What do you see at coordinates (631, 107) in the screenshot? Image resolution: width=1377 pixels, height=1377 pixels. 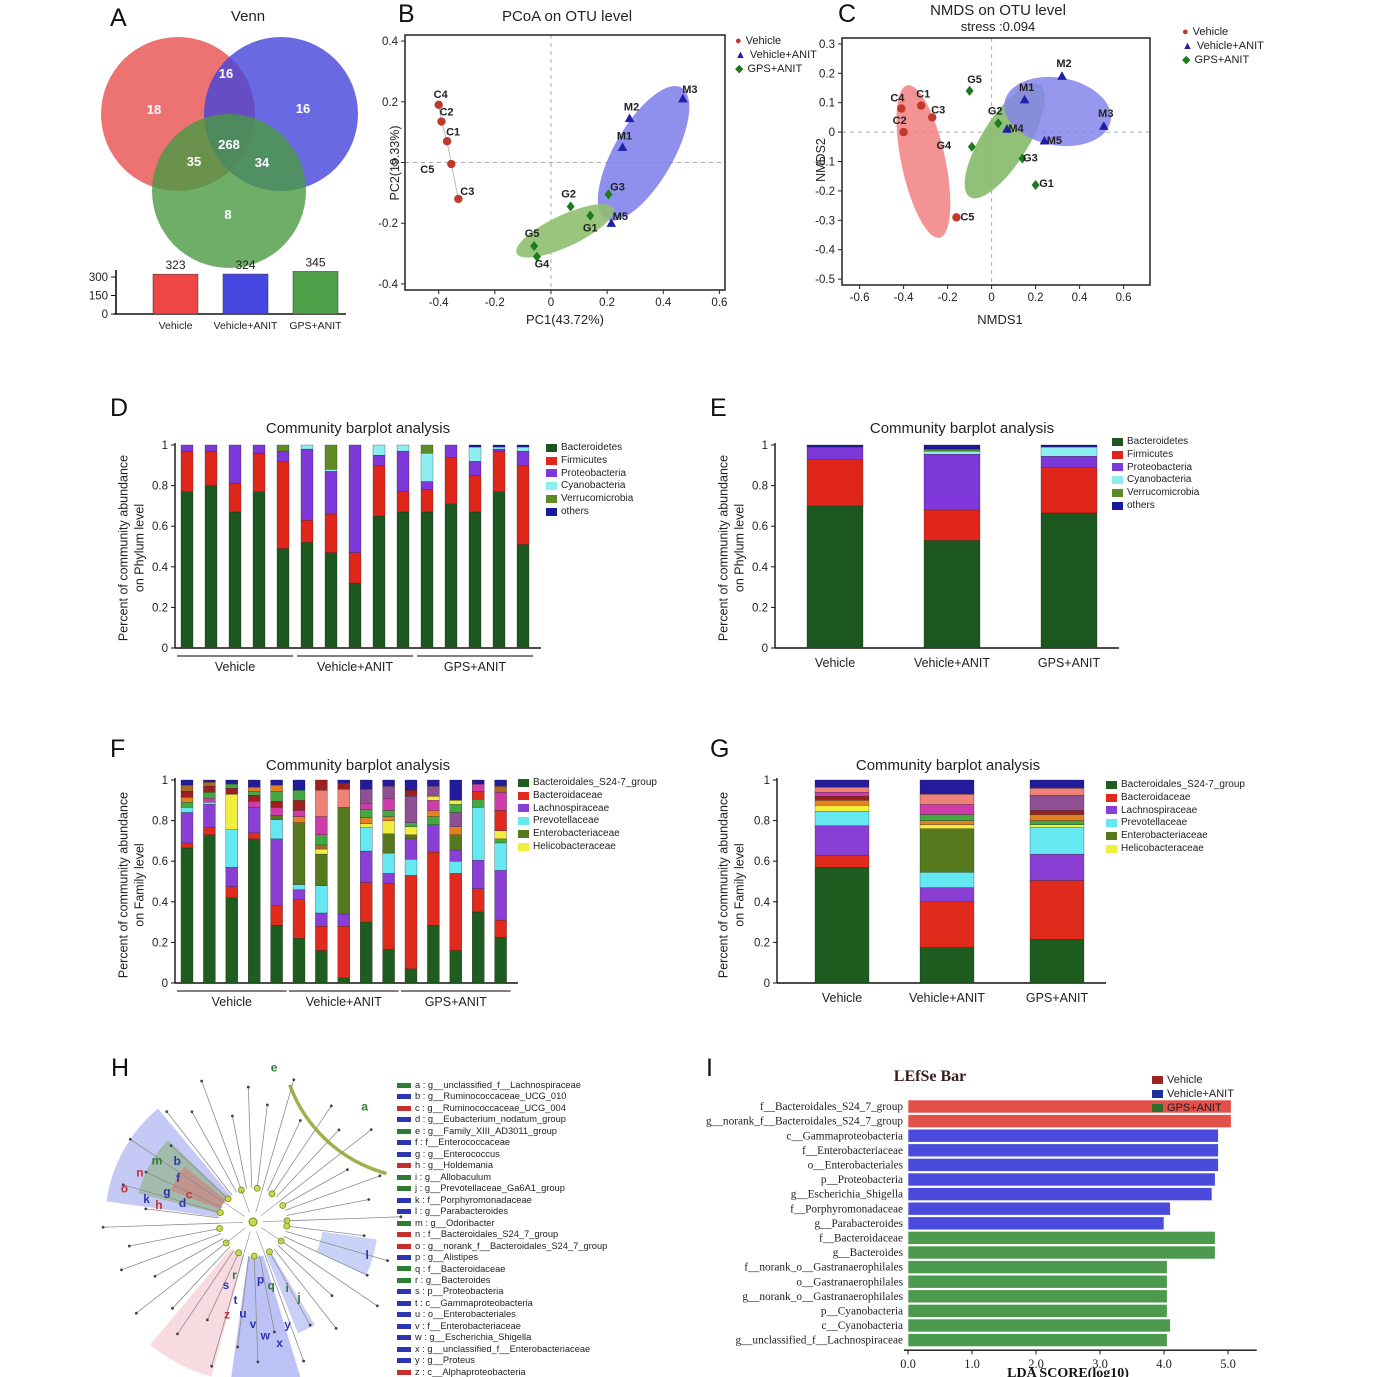 I see `svg-text: M2` at bounding box center [631, 107].